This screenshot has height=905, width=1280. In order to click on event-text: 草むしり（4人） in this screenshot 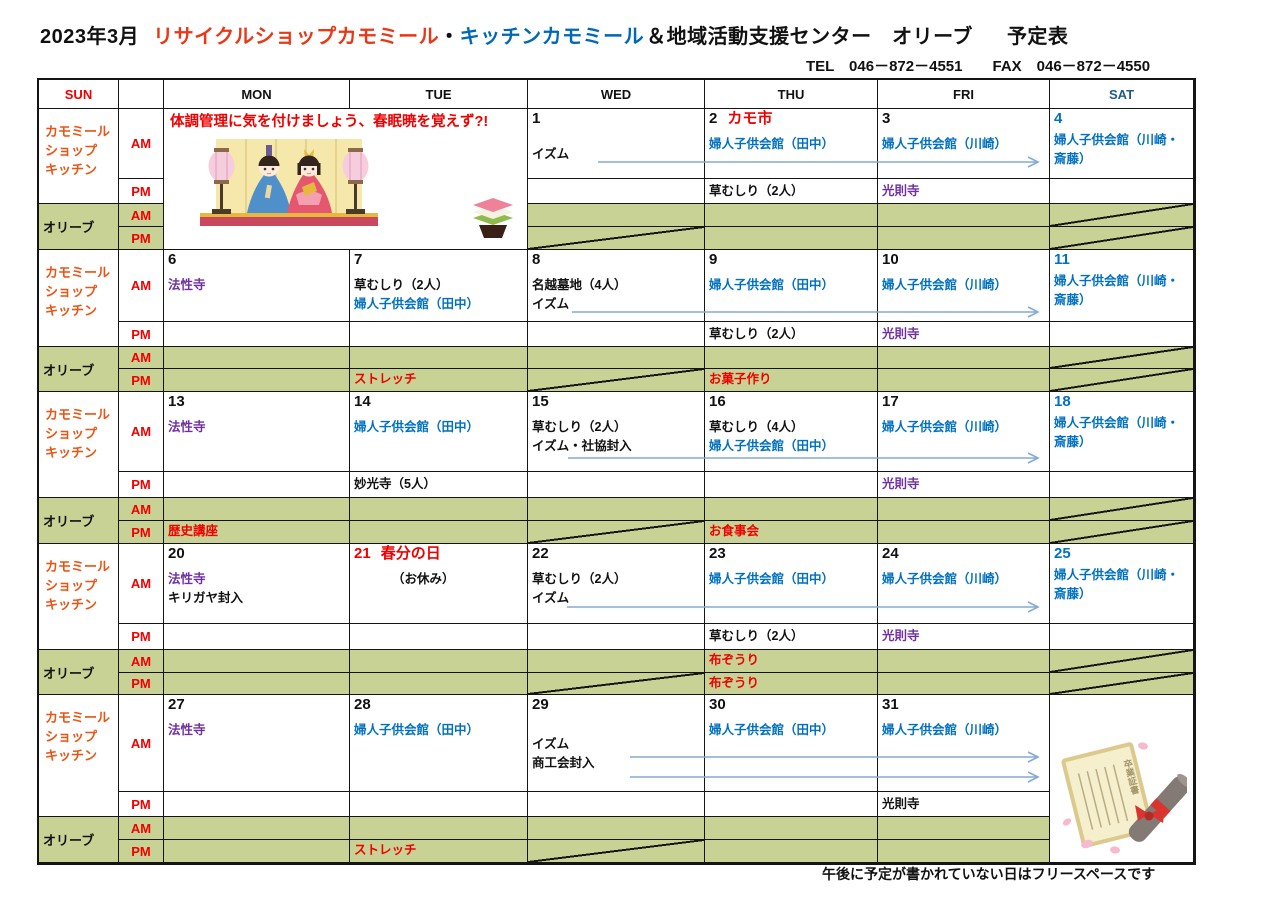, I will do `click(756, 427)`.